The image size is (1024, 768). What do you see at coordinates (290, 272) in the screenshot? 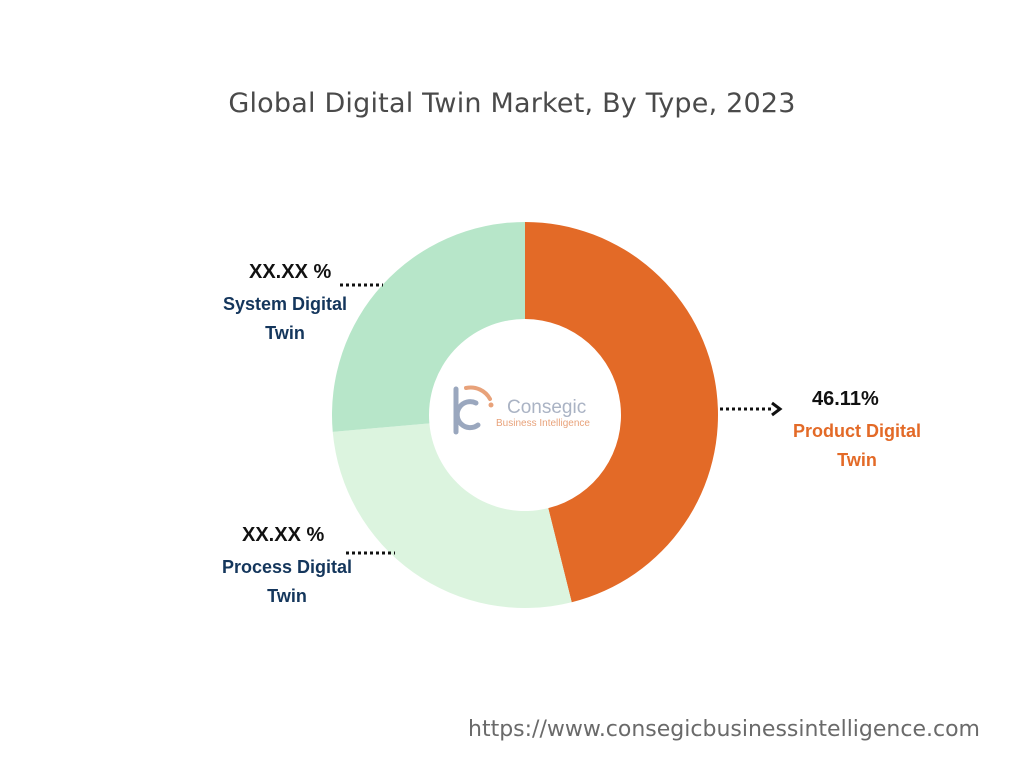
I see `system-percentage: XX.XX %` at bounding box center [290, 272].